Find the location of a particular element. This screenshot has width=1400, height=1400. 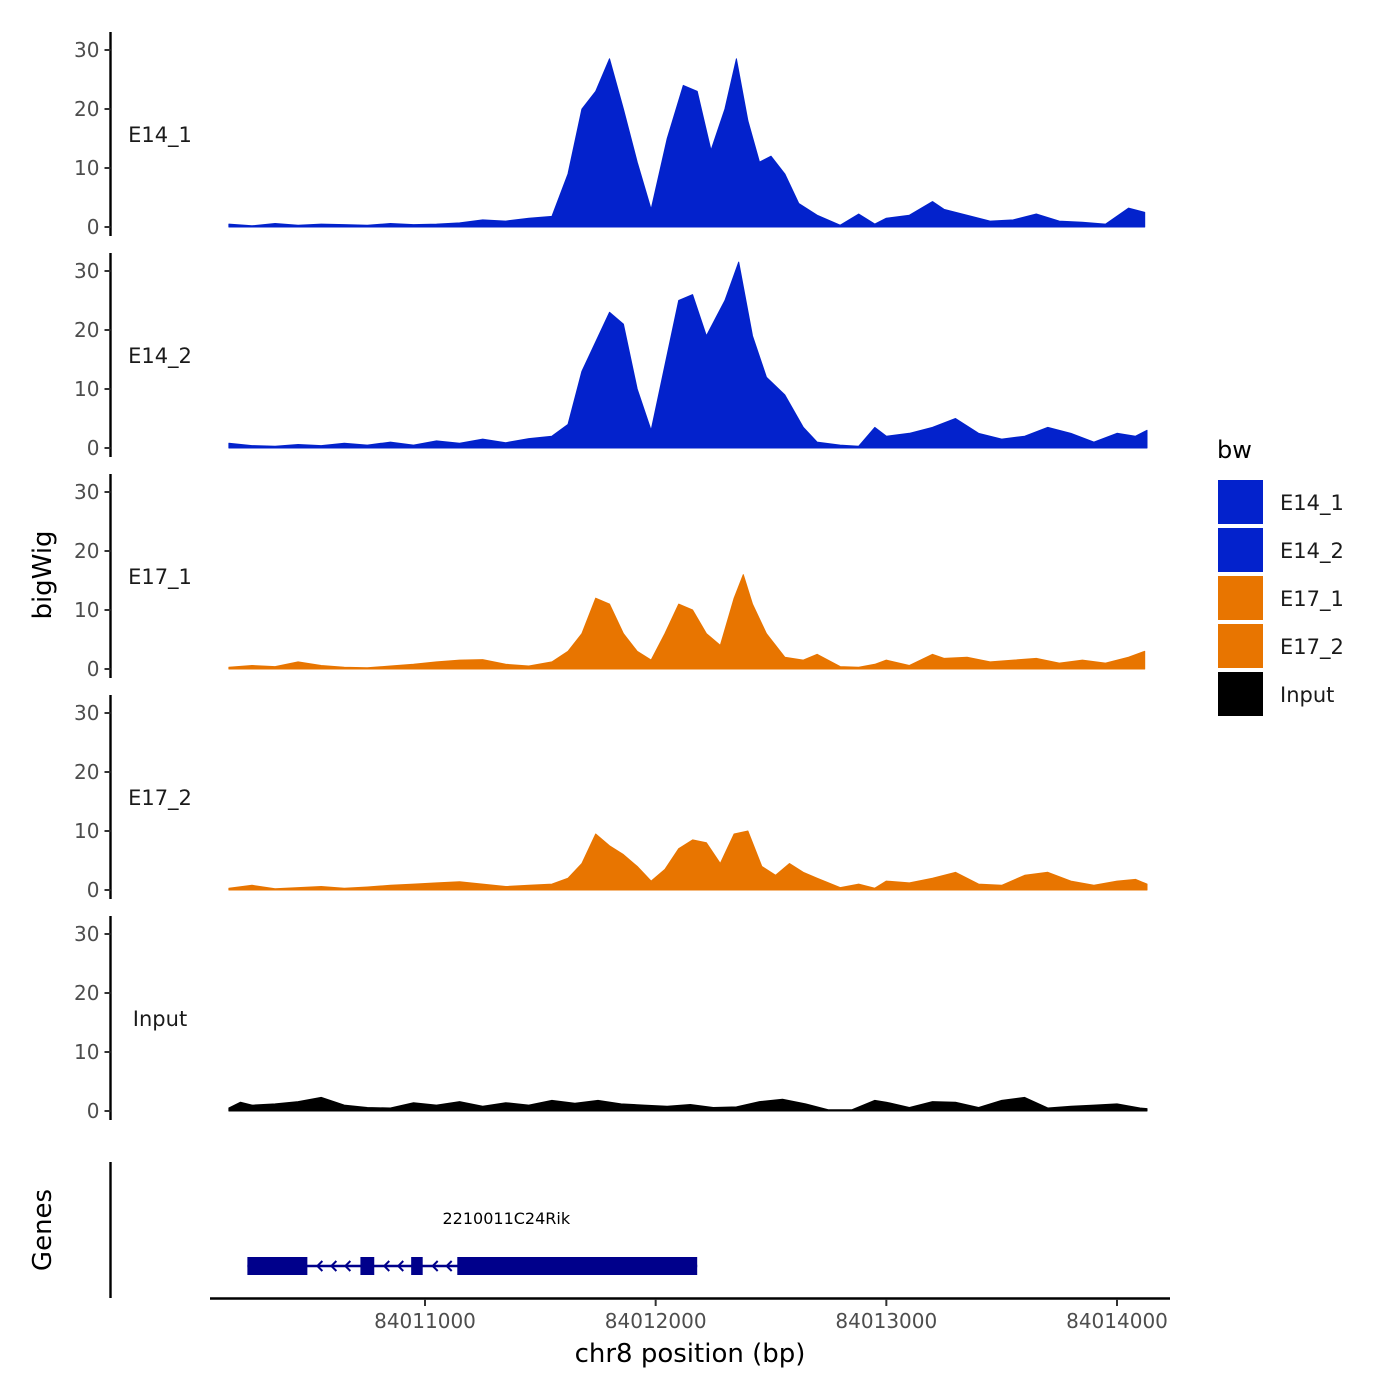

legend-label: E17_2 is located at coordinates (1312, 647).